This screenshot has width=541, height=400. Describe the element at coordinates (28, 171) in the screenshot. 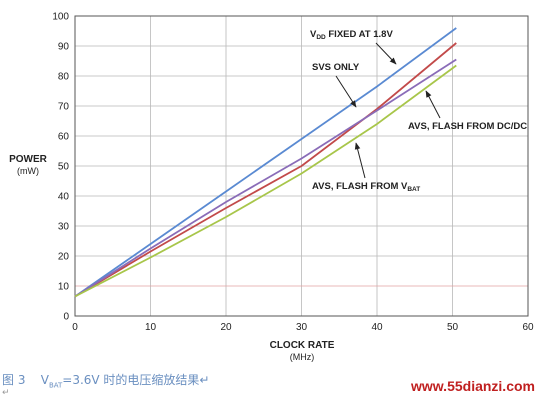

I see `y-axis-unit: (mW)` at that location.